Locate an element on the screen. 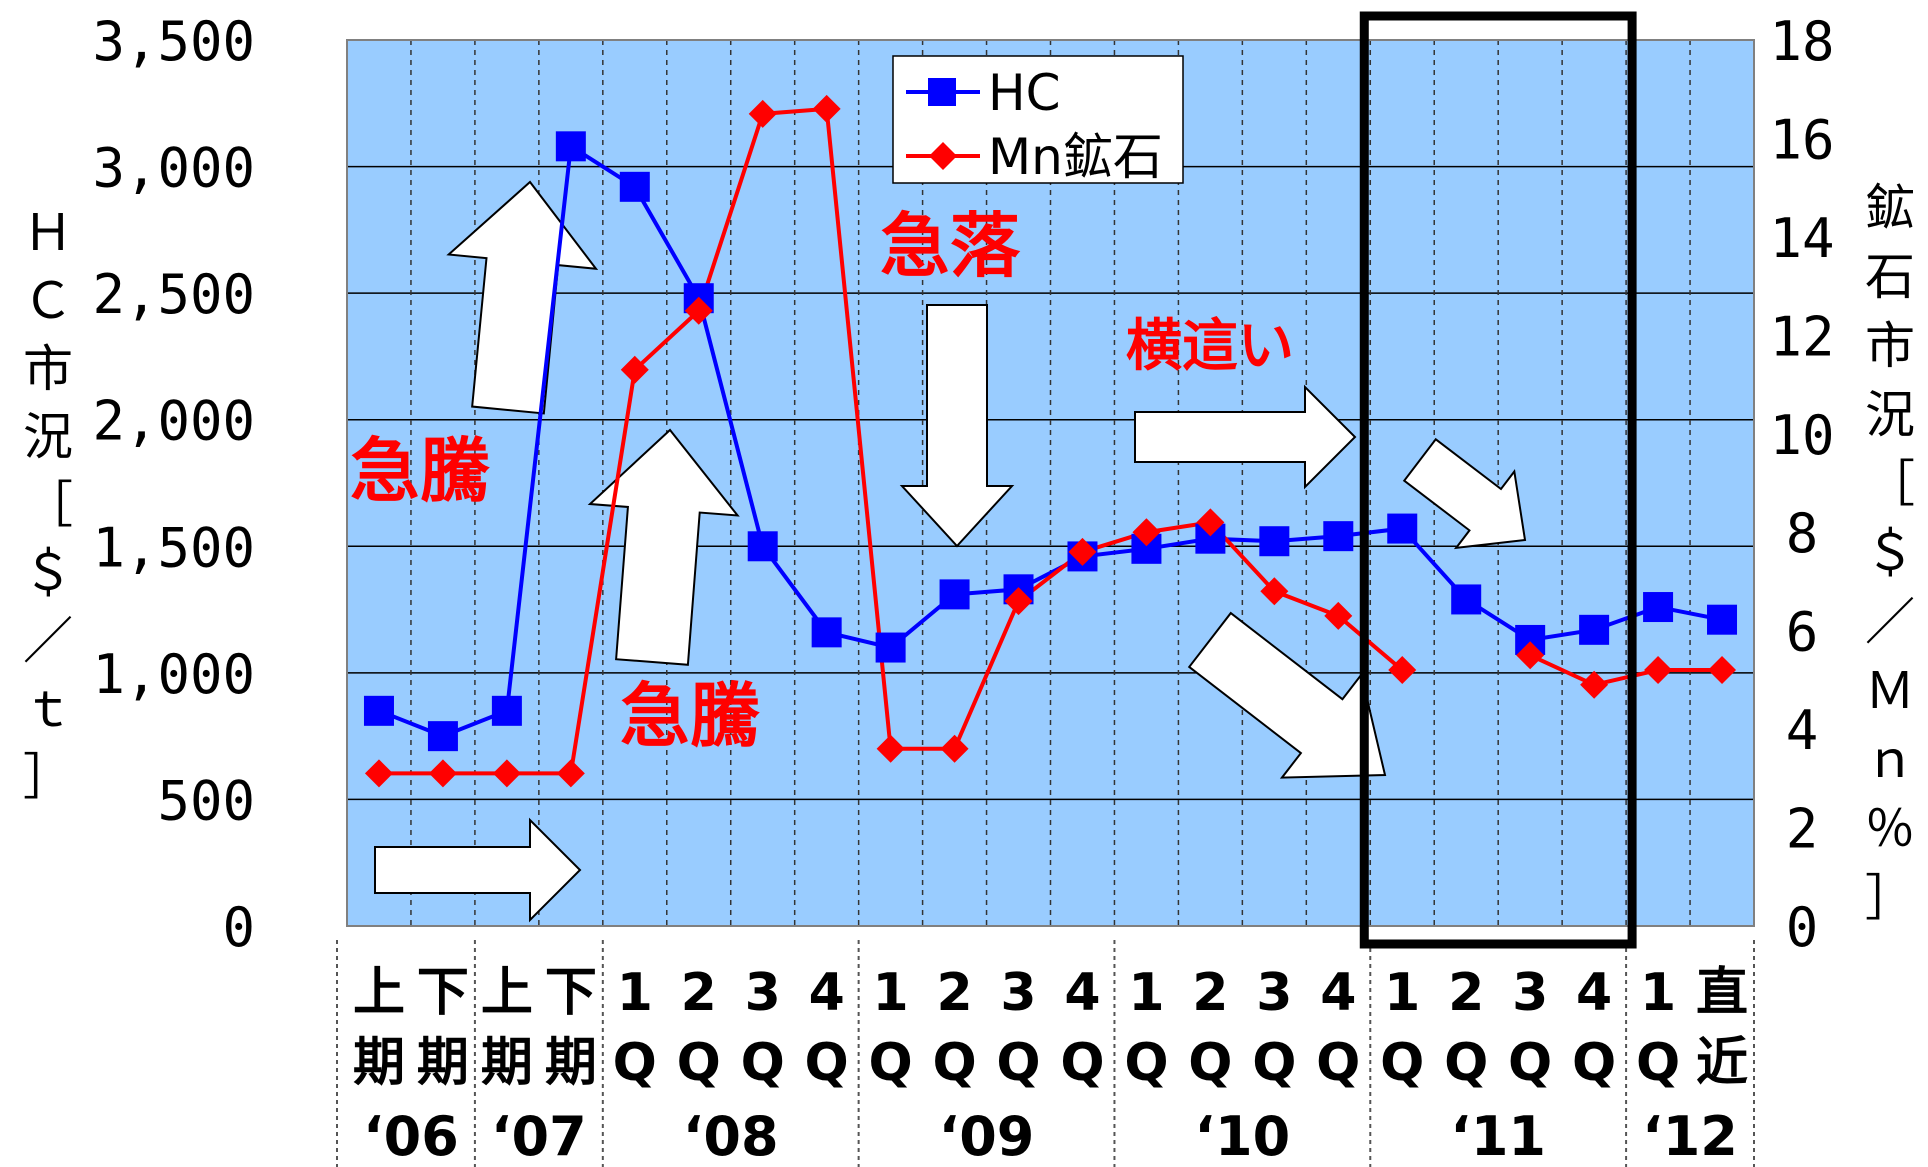  y-right-tick-label: 6 is located at coordinates (1802, 632).